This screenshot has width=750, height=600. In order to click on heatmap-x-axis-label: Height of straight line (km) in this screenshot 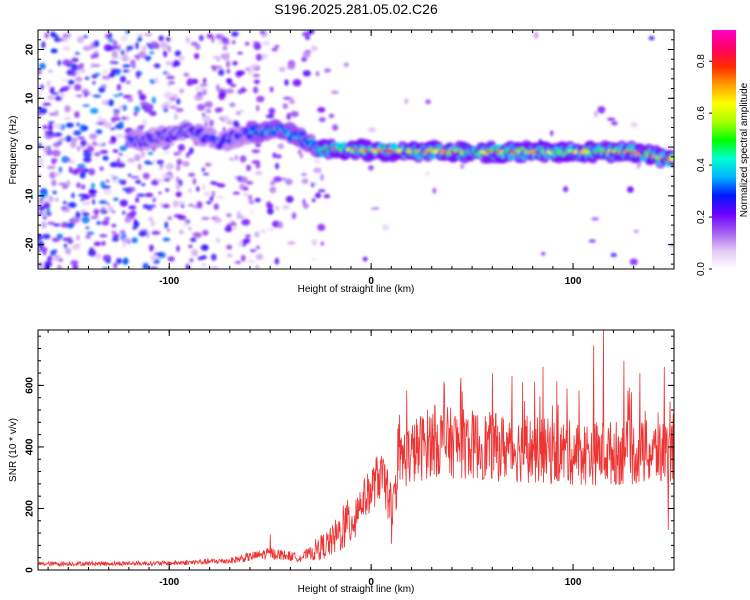, I will do `click(356, 289)`.